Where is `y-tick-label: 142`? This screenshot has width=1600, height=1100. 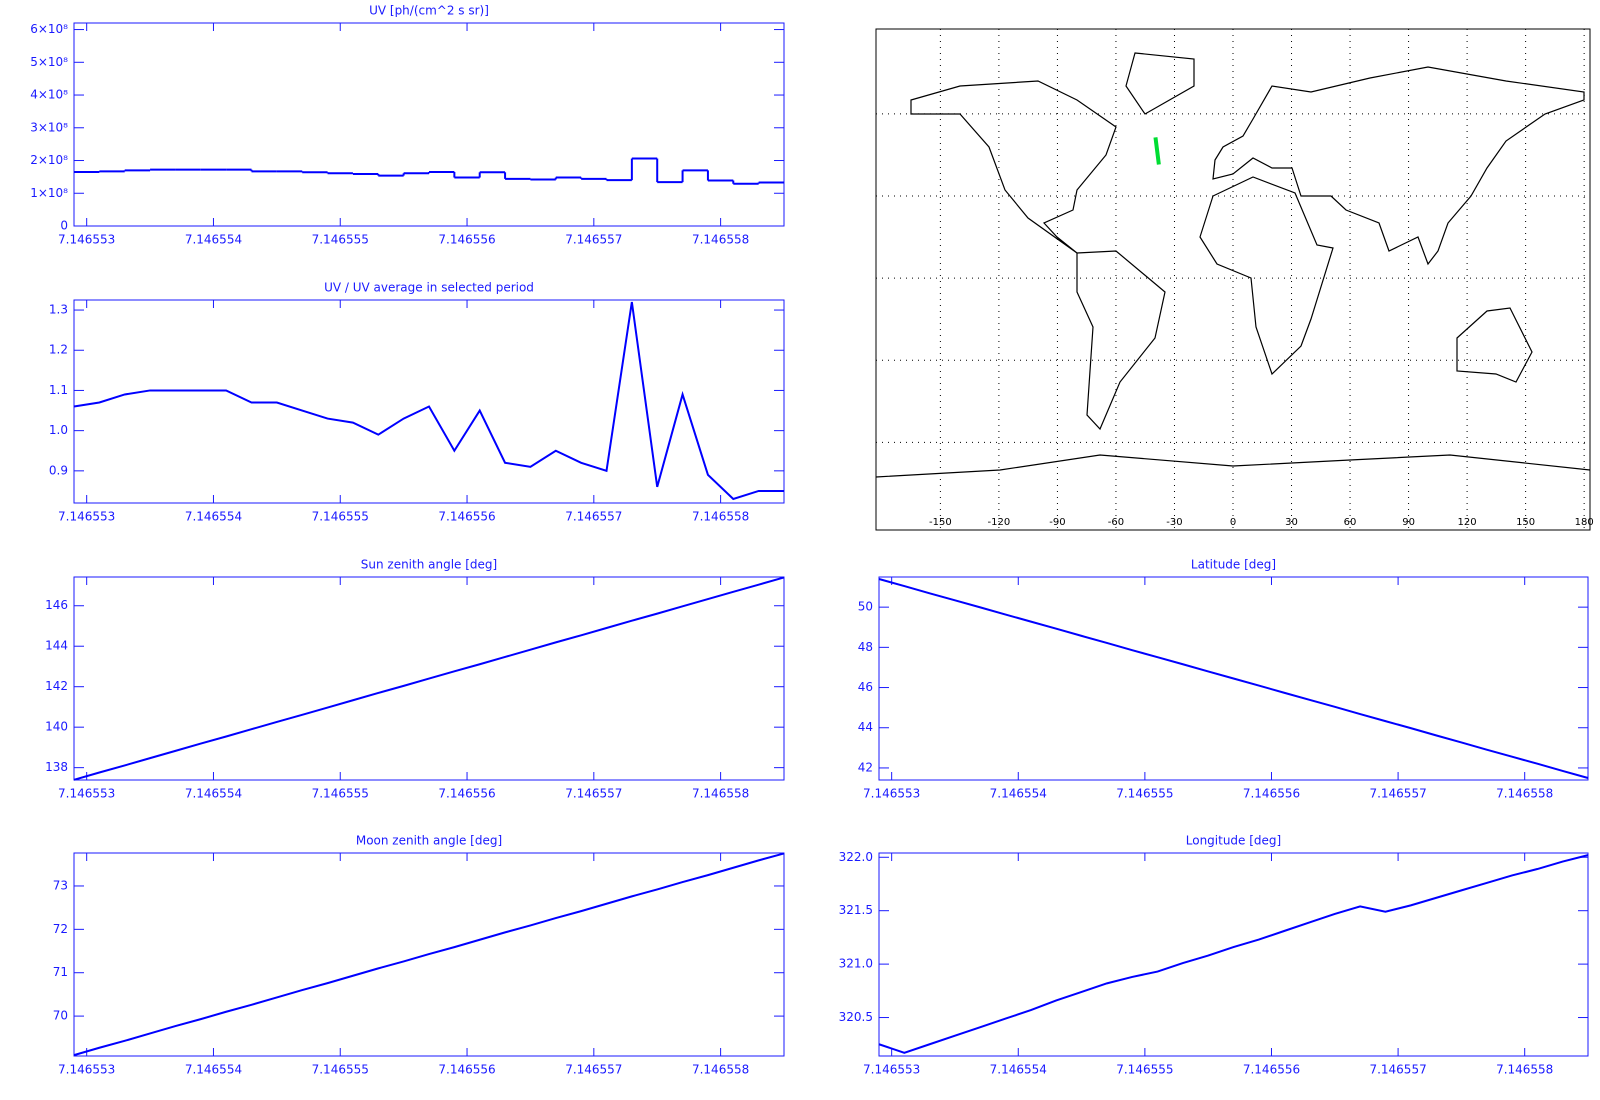
y-tick-label: 142 is located at coordinates (56, 686).